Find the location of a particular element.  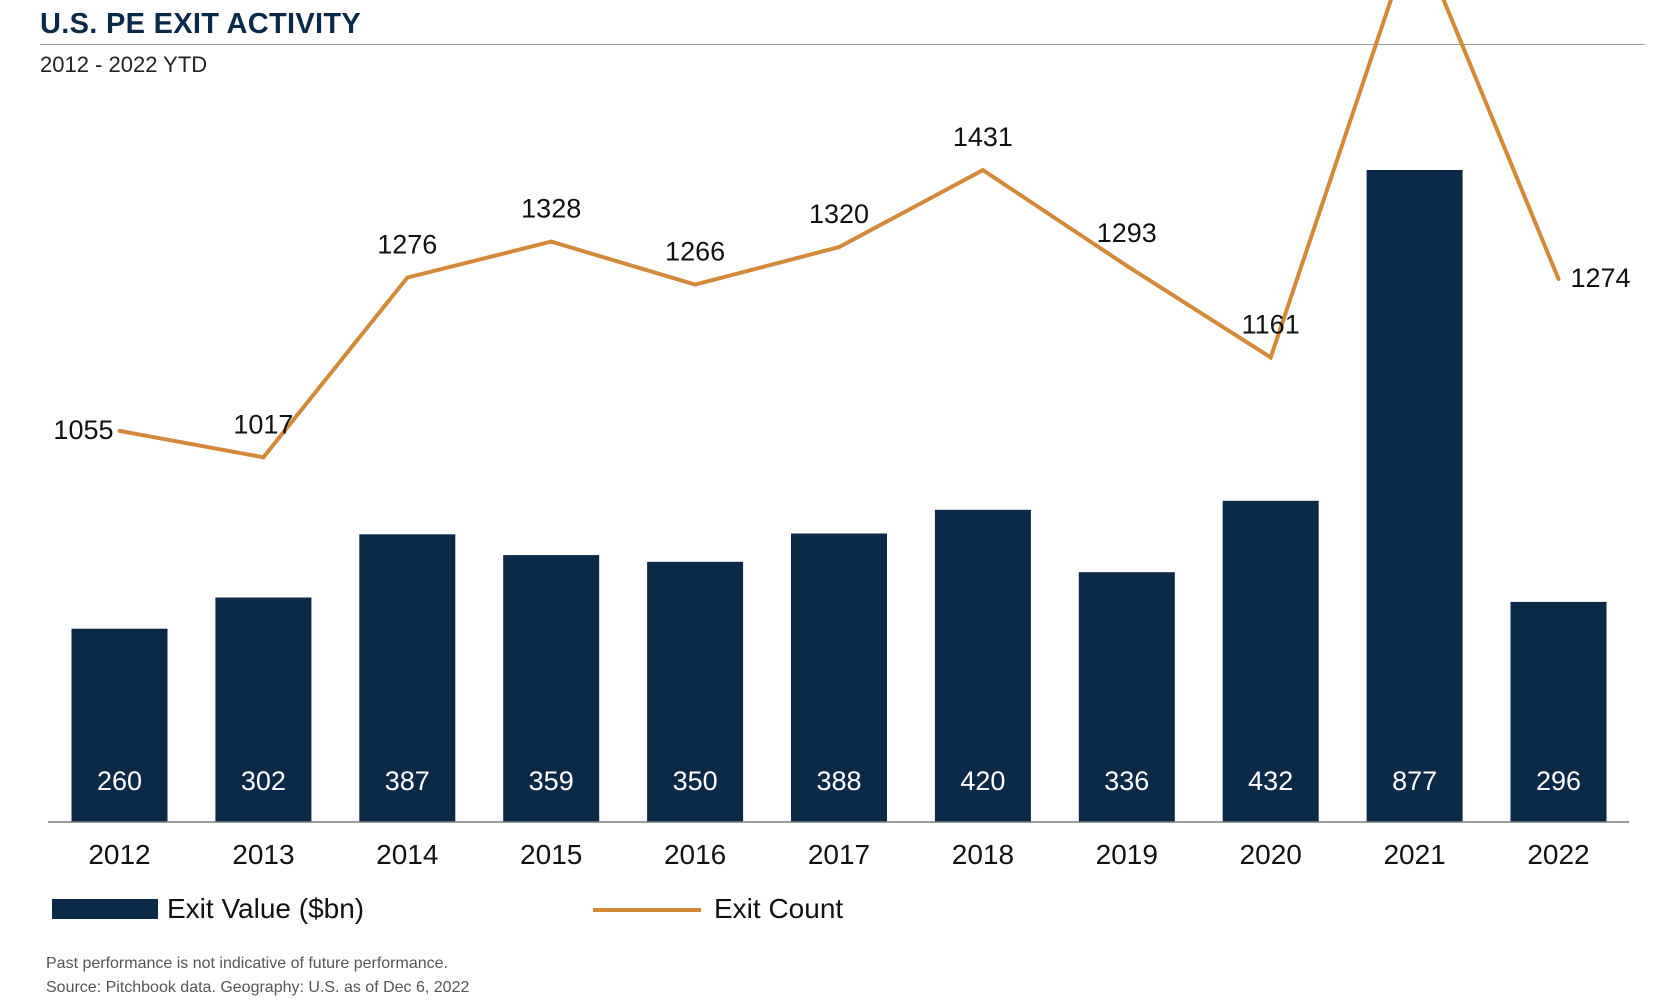

x-tick-label-2017: 2017 is located at coordinates (839, 854).